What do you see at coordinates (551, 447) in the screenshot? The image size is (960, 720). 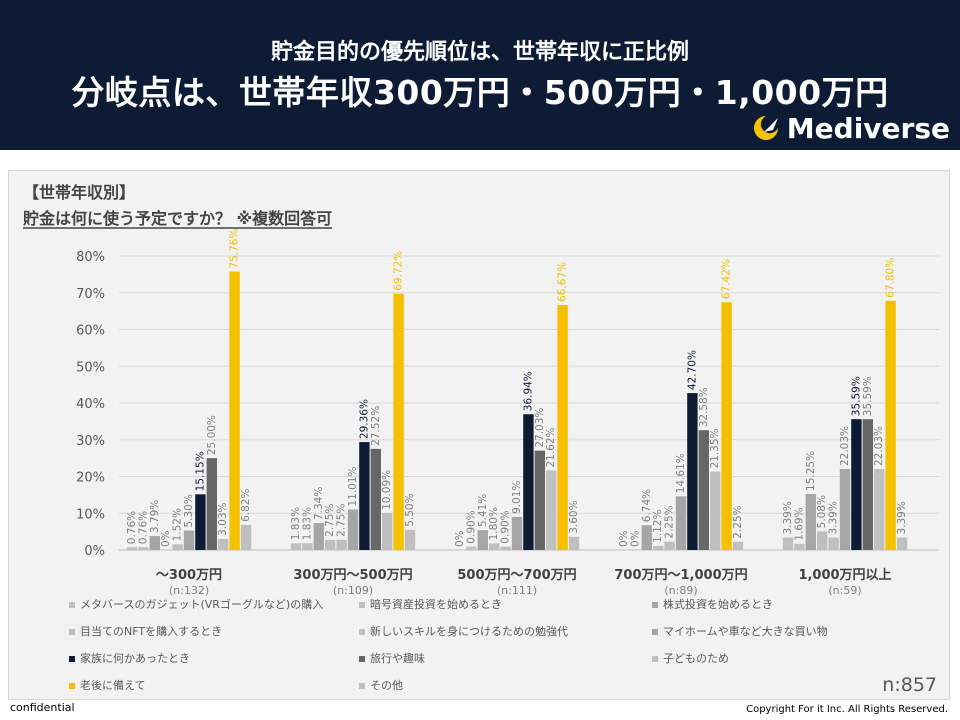 I see `data-label: 21.62%` at bounding box center [551, 447].